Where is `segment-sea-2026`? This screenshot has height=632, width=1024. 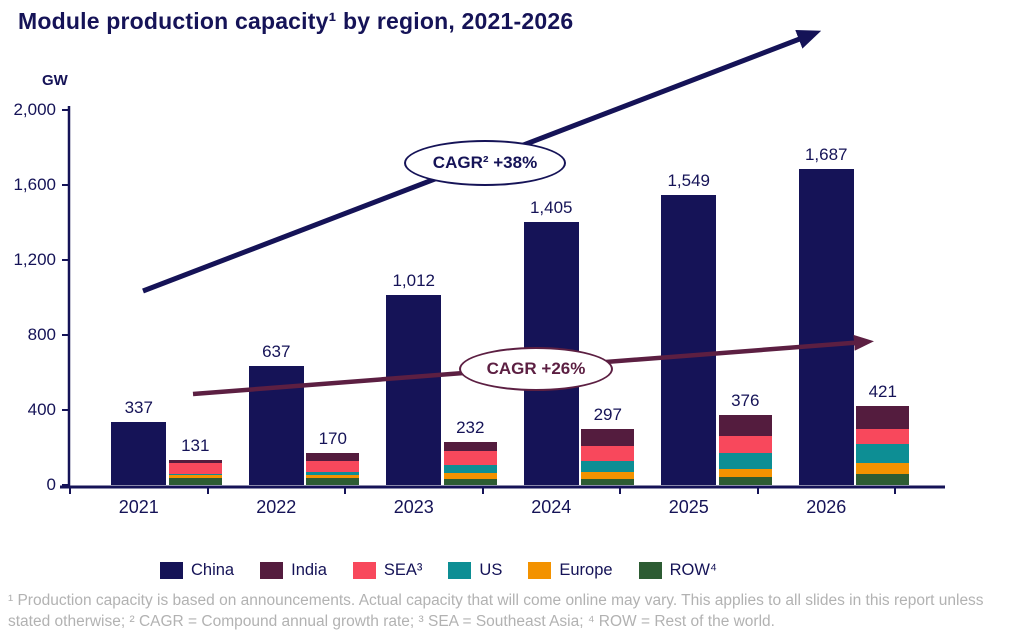 segment-sea-2026 is located at coordinates (883, 436).